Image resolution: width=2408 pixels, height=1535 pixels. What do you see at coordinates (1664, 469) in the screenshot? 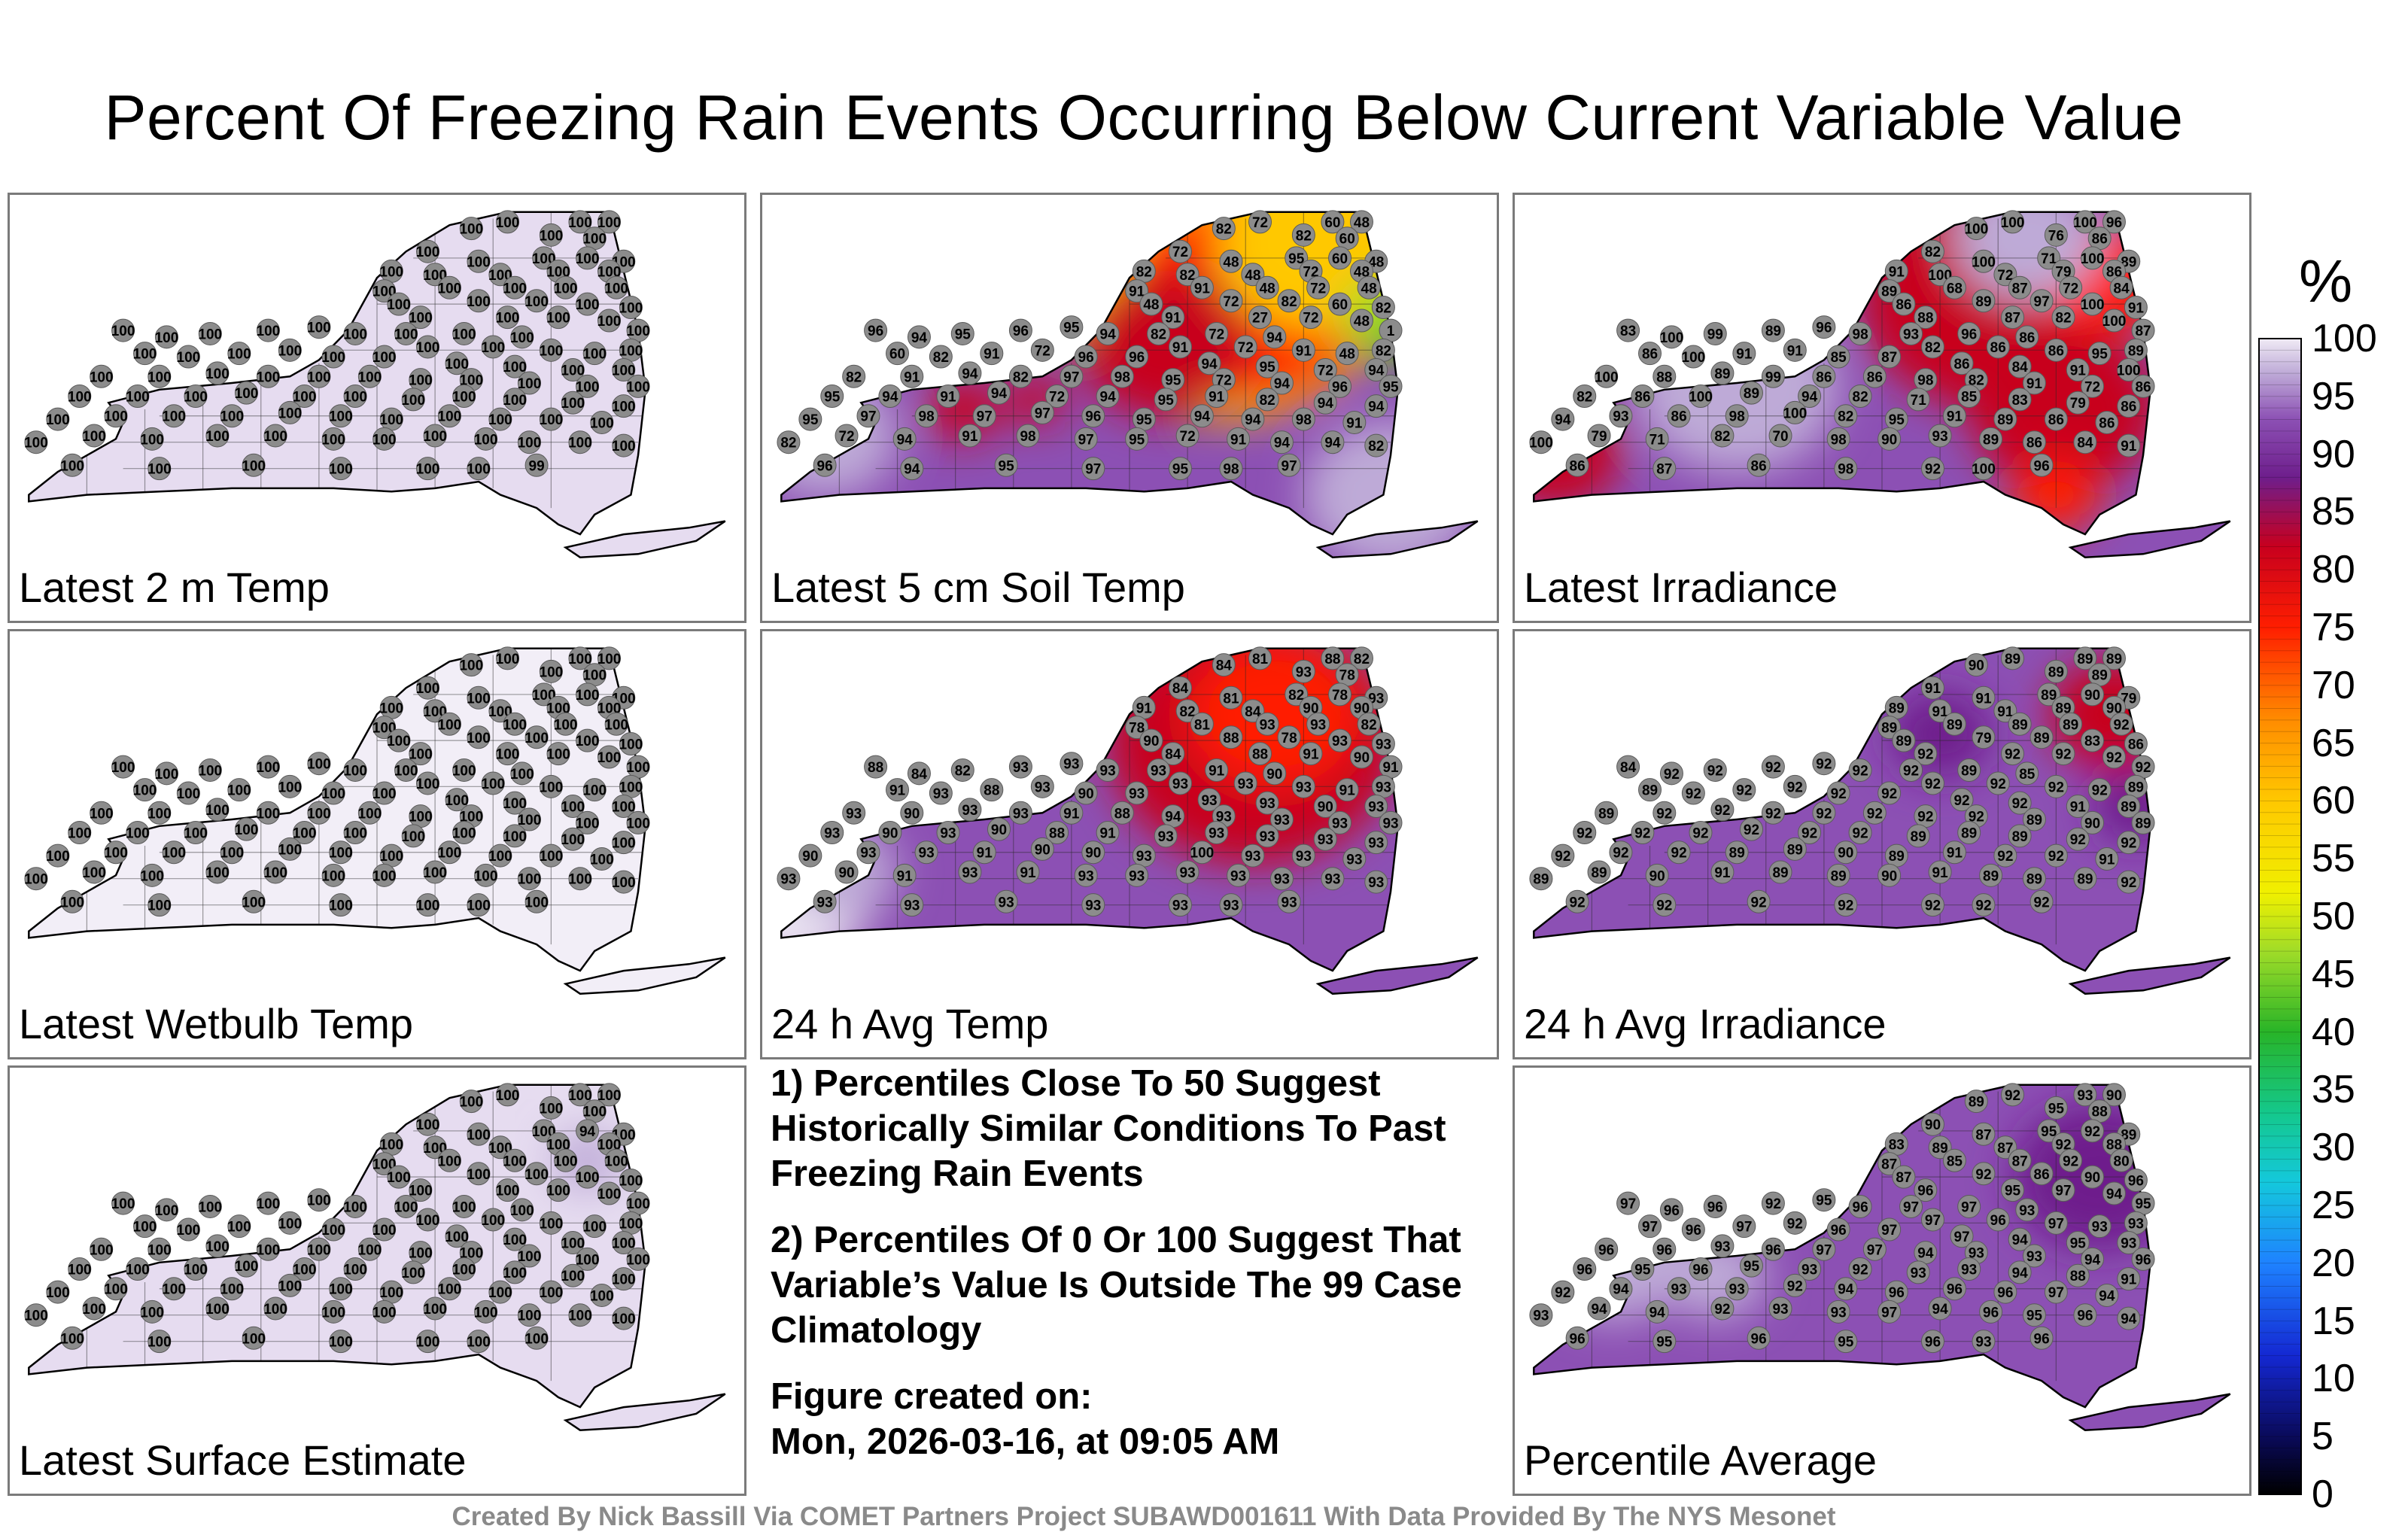
I see `station-marker: 87` at bounding box center [1664, 469].